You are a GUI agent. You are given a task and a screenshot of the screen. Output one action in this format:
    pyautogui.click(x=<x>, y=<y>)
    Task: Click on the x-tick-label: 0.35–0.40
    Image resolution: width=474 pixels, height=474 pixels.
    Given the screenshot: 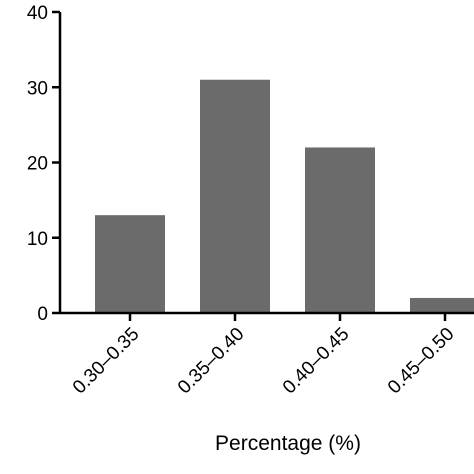 What is the action you would take?
    pyautogui.click(x=211, y=361)
    